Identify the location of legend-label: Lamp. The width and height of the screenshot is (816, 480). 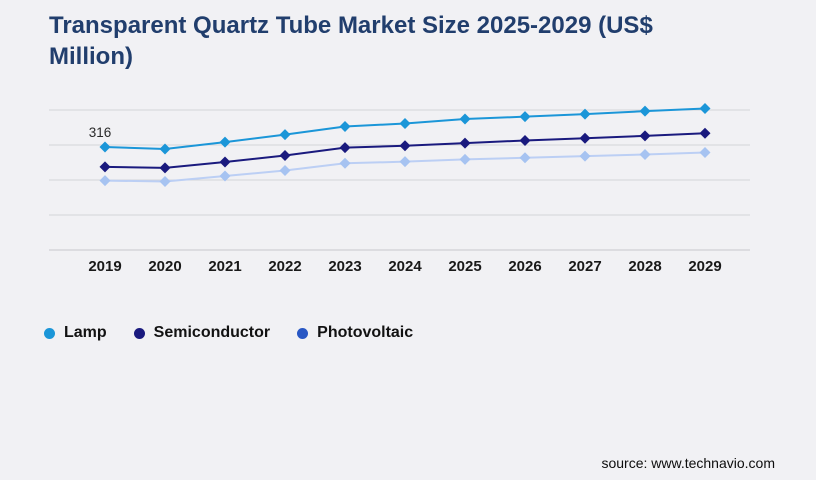
(85, 332).